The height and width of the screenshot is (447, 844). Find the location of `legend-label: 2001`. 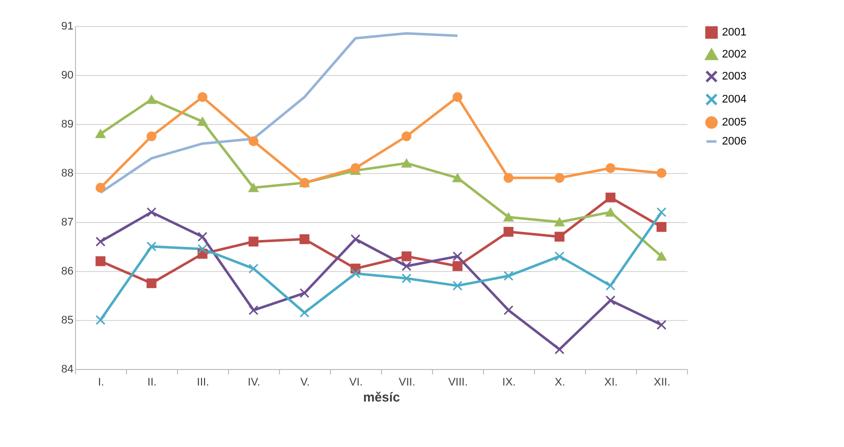

legend-label: 2001 is located at coordinates (734, 32).